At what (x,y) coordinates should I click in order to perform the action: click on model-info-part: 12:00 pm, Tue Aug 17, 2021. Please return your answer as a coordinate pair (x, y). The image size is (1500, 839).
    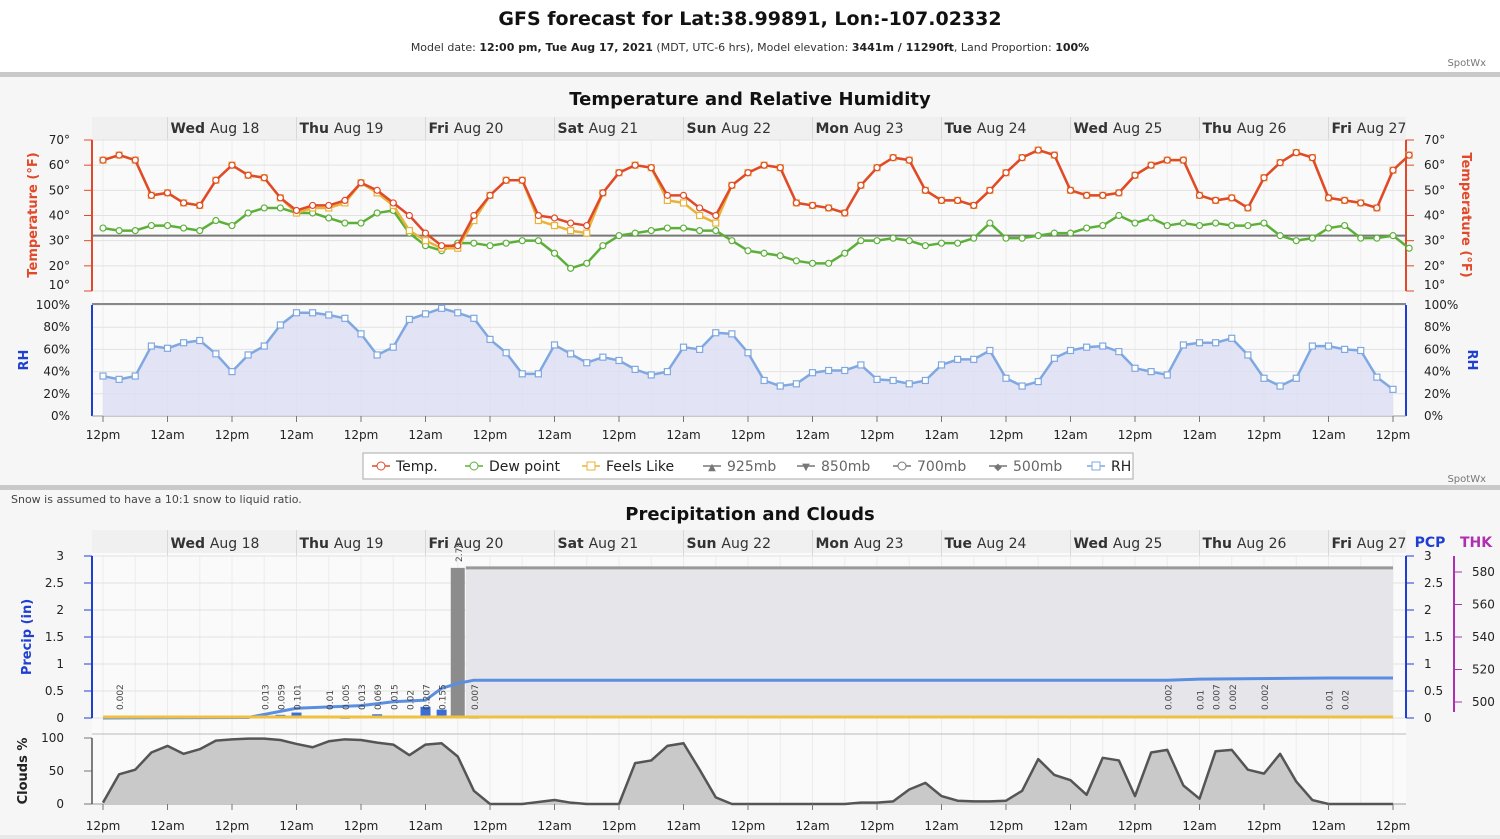
    Looking at the image, I should click on (566, 47).